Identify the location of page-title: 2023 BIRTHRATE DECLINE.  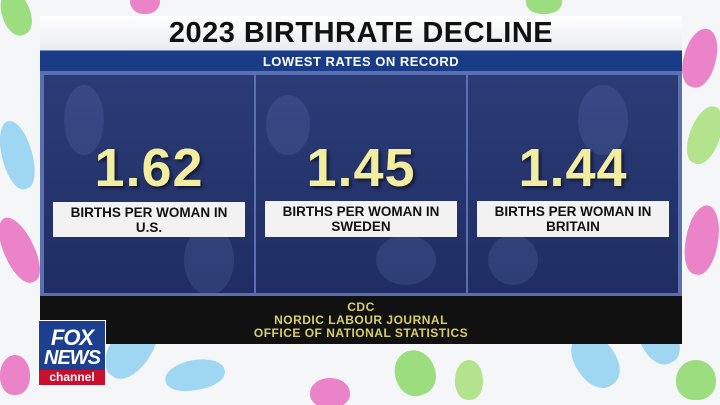
(361, 32).